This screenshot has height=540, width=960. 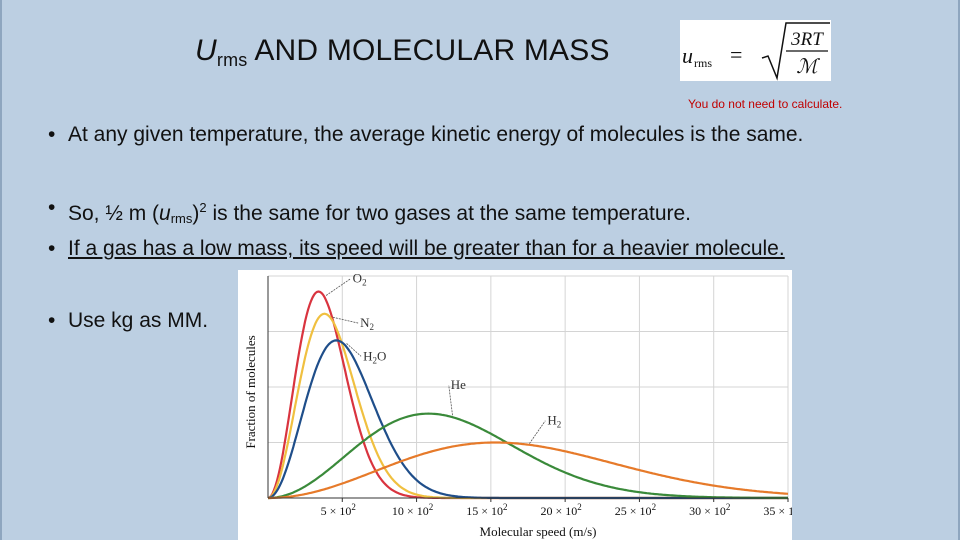 I want to click on x-tick-label: 10 × 102, so click(x=412, y=510).